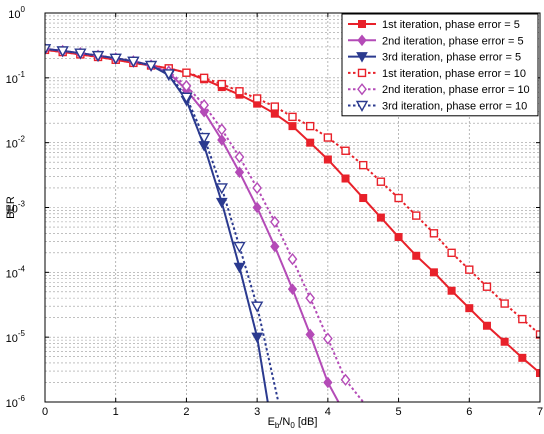 The image size is (544, 434). Describe the element at coordinates (454, 74) in the screenshot. I see `legend-label: 1st iteration, phase error = 10` at that location.